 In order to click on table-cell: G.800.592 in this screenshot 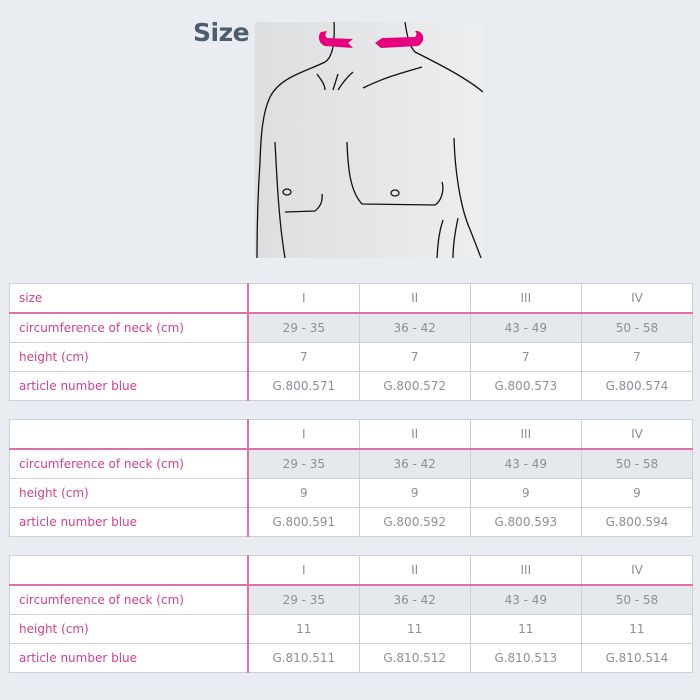, I will do `click(414, 522)`.